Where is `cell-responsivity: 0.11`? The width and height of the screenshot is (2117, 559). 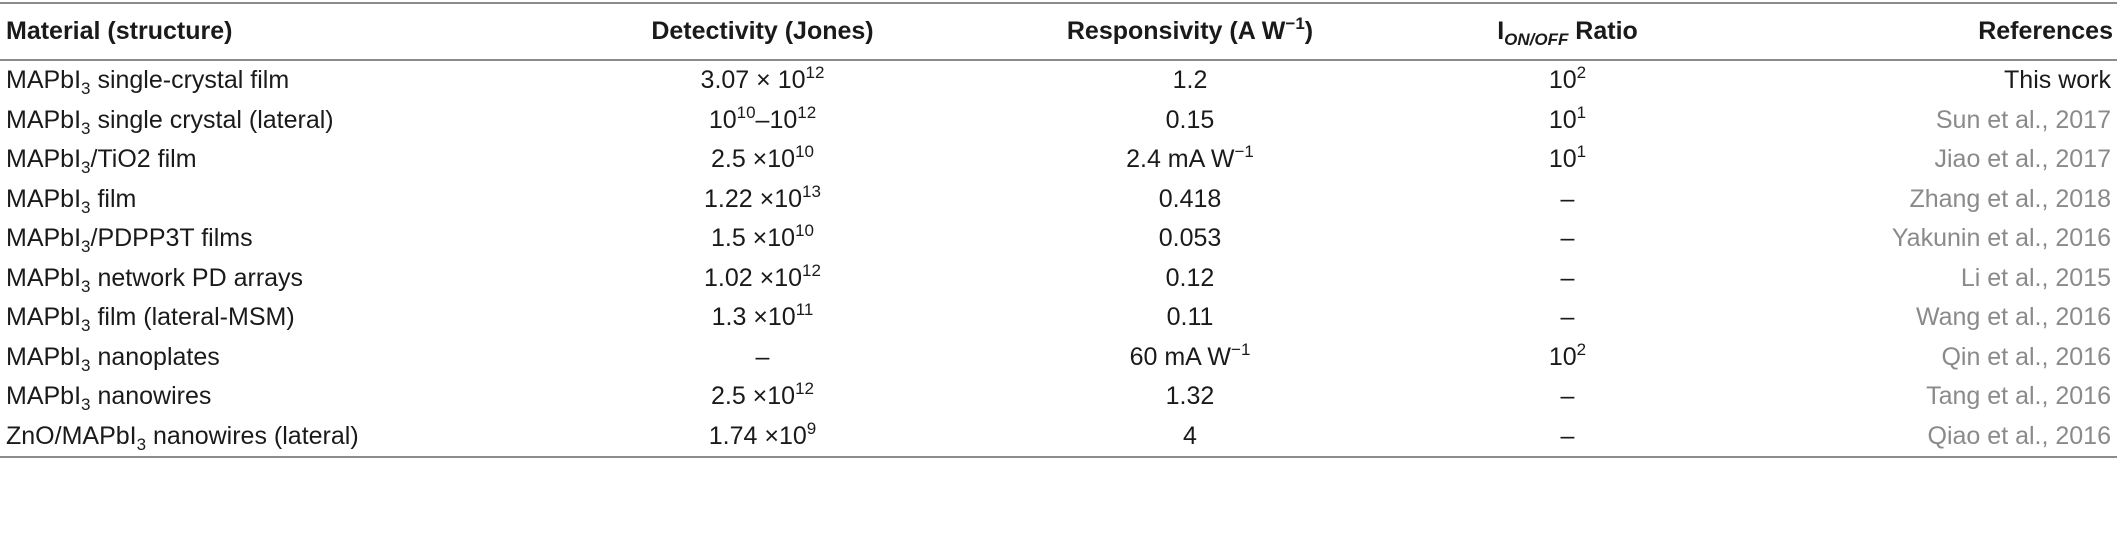
cell-responsivity: 0.11 is located at coordinates (1190, 317).